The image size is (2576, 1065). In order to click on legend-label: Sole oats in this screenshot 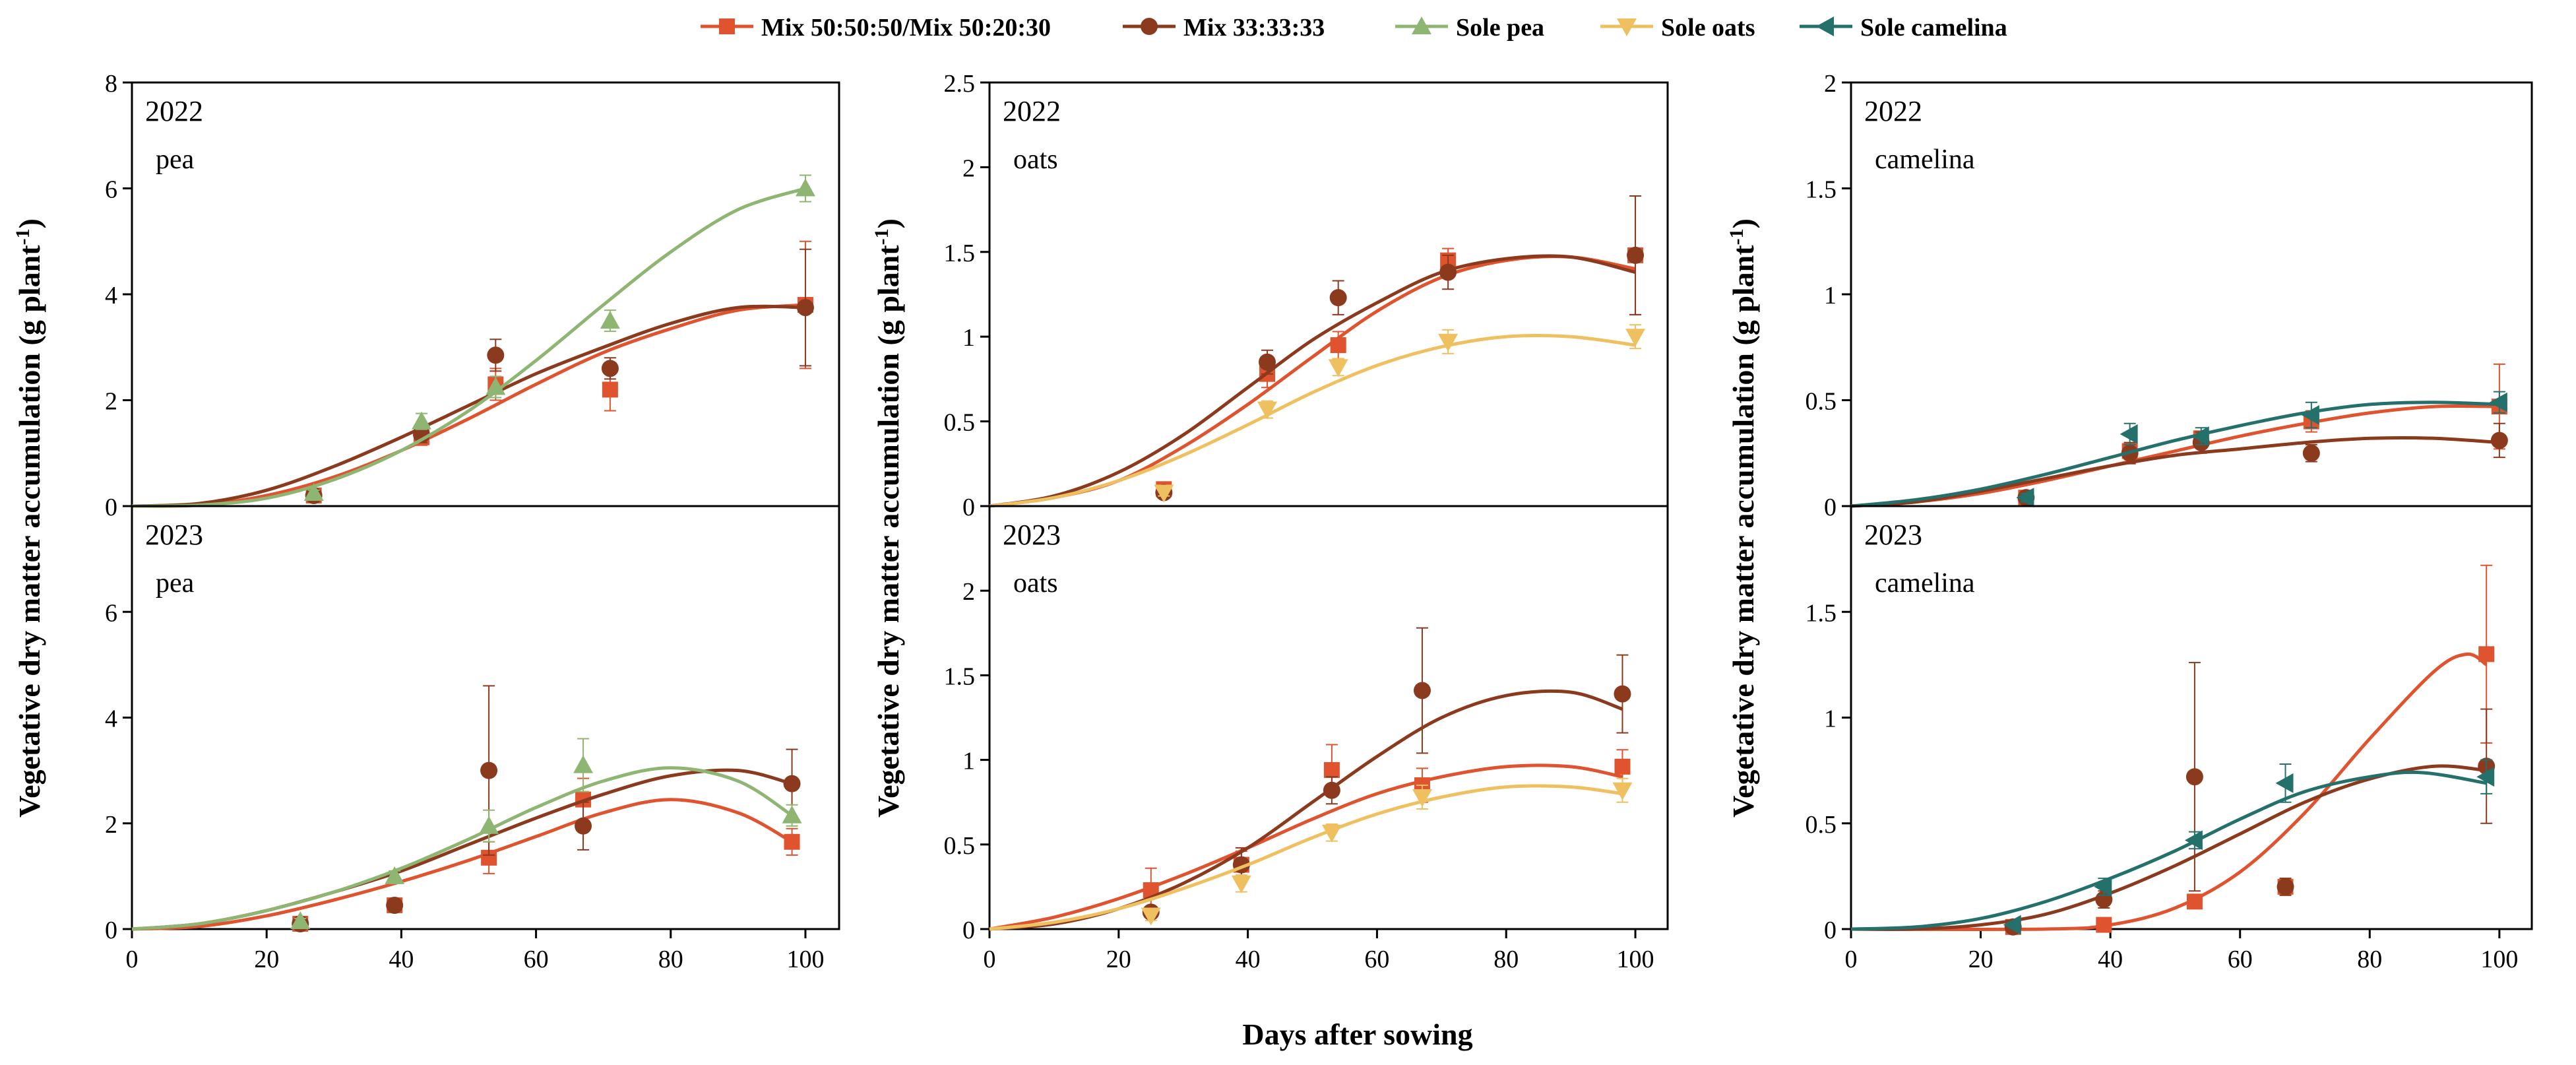, I will do `click(1708, 28)`.